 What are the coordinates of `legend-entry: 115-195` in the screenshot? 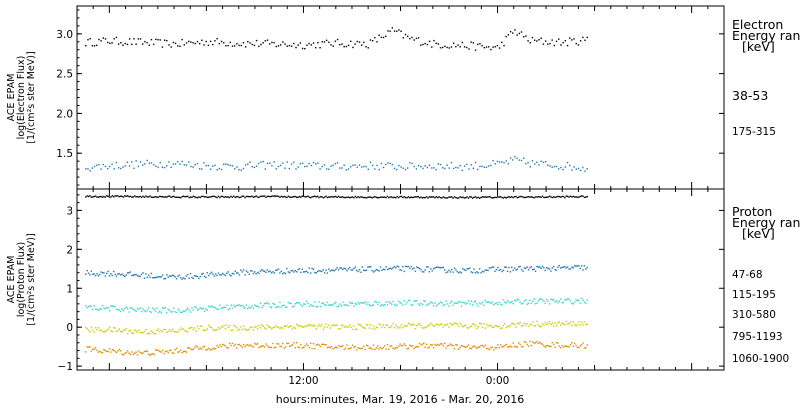 It's located at (754, 295).